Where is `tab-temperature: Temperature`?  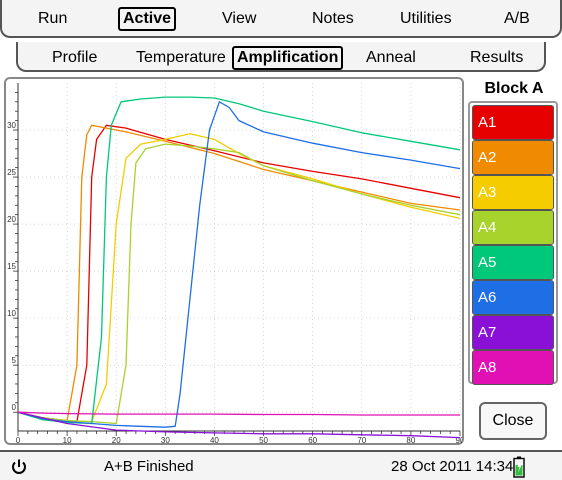 tab-temperature: Temperature is located at coordinates (181, 57).